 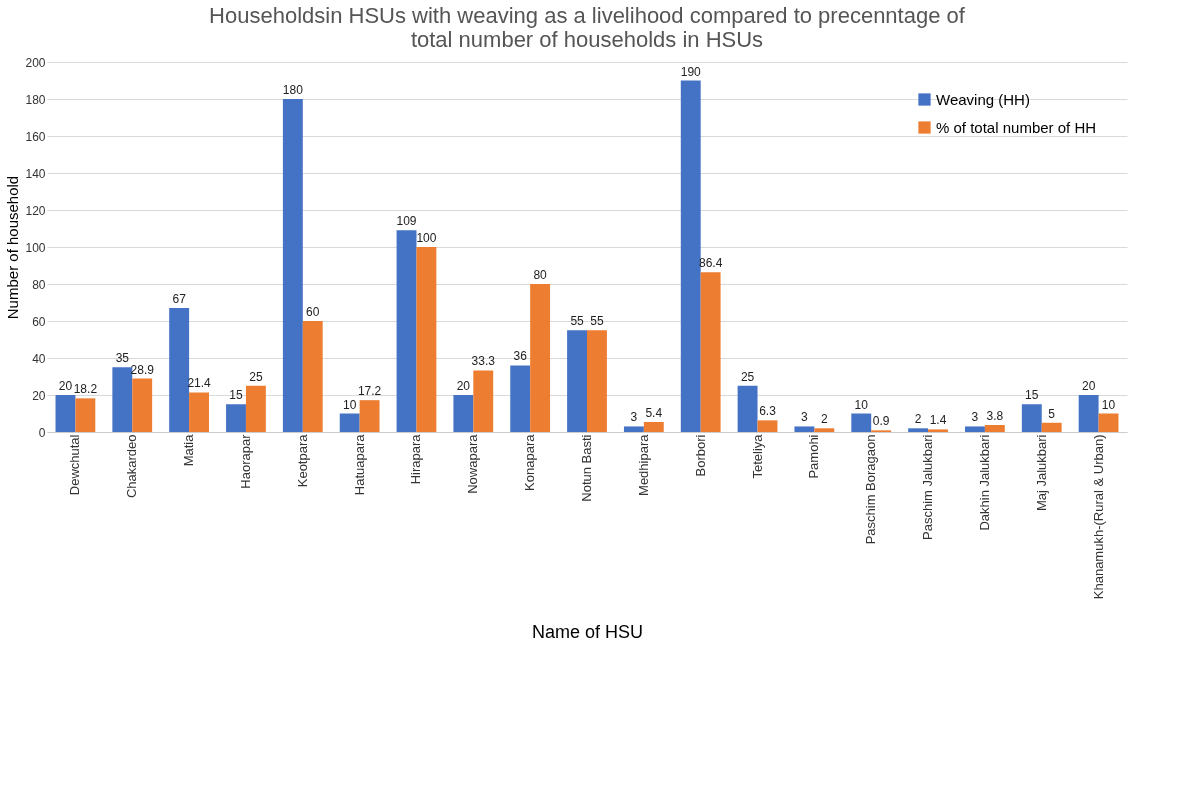 I want to click on data-label: 25, so click(x=747, y=376).